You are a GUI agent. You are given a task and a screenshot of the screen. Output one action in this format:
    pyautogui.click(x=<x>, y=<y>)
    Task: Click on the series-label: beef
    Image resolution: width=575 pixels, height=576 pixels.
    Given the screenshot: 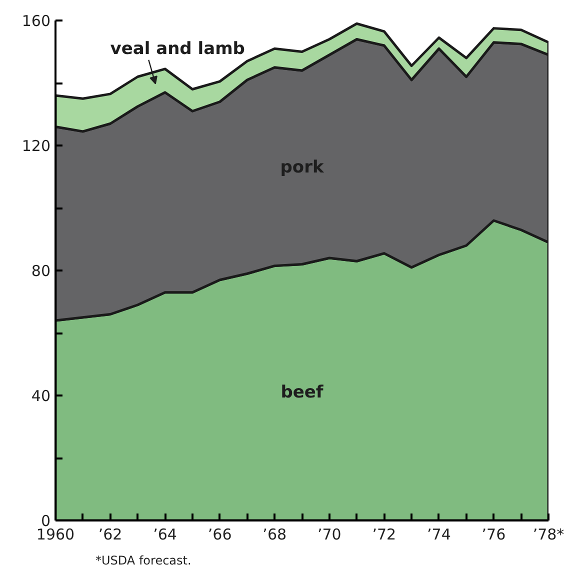 What is the action you would take?
    pyautogui.click(x=302, y=392)
    